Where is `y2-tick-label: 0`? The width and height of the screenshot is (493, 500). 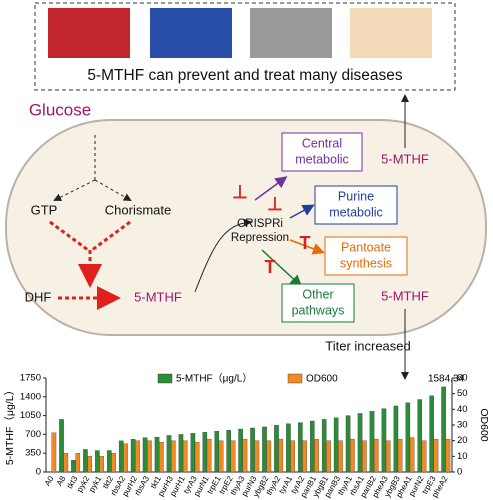 y2-tick-label: 0 is located at coordinates (459, 472).